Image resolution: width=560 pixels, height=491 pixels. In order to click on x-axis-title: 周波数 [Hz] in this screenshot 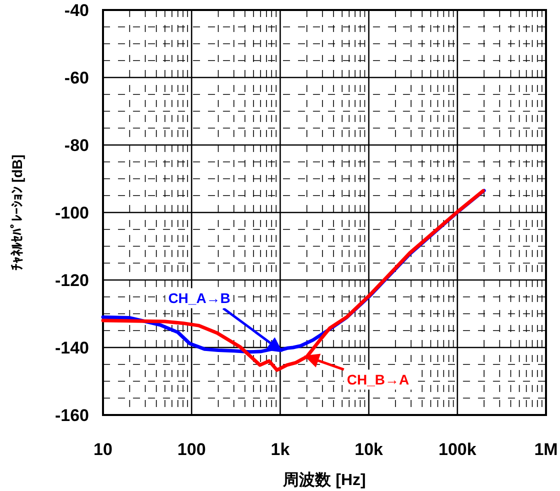, I will do `click(324, 480)`.